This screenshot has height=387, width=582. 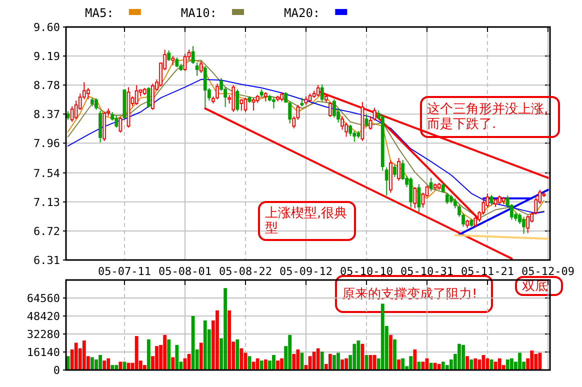 I want to click on x-tick-label: 05-11-21, so click(x=487, y=271).